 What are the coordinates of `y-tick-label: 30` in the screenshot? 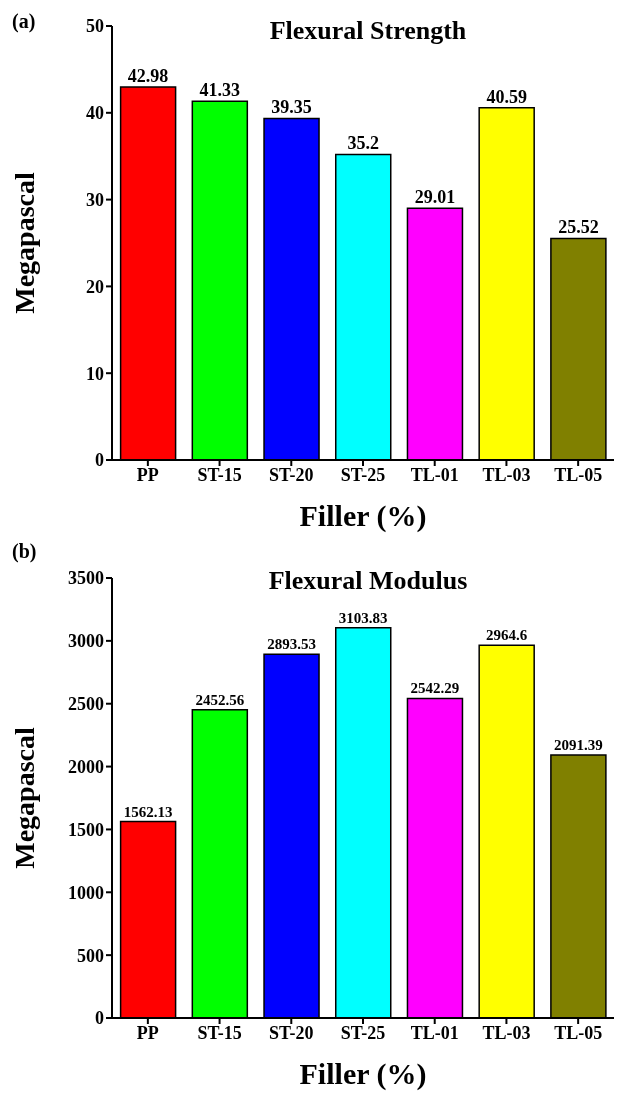 It's located at (95, 199).